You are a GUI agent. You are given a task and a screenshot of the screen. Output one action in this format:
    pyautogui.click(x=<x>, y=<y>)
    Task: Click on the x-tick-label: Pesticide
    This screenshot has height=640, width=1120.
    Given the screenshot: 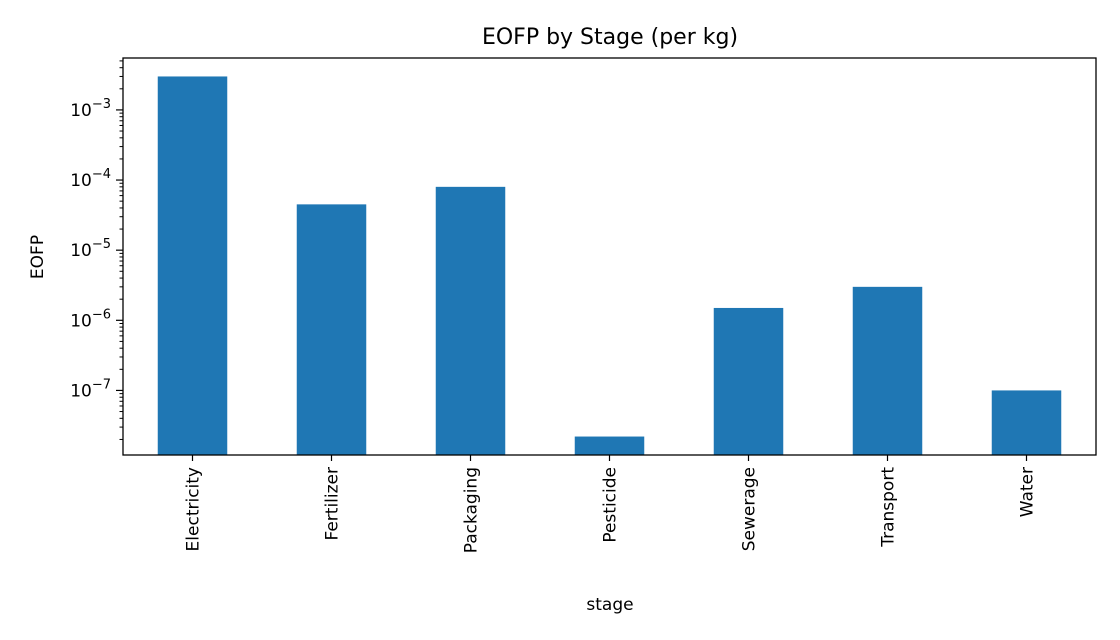 What is the action you would take?
    pyautogui.click(x=611, y=505)
    